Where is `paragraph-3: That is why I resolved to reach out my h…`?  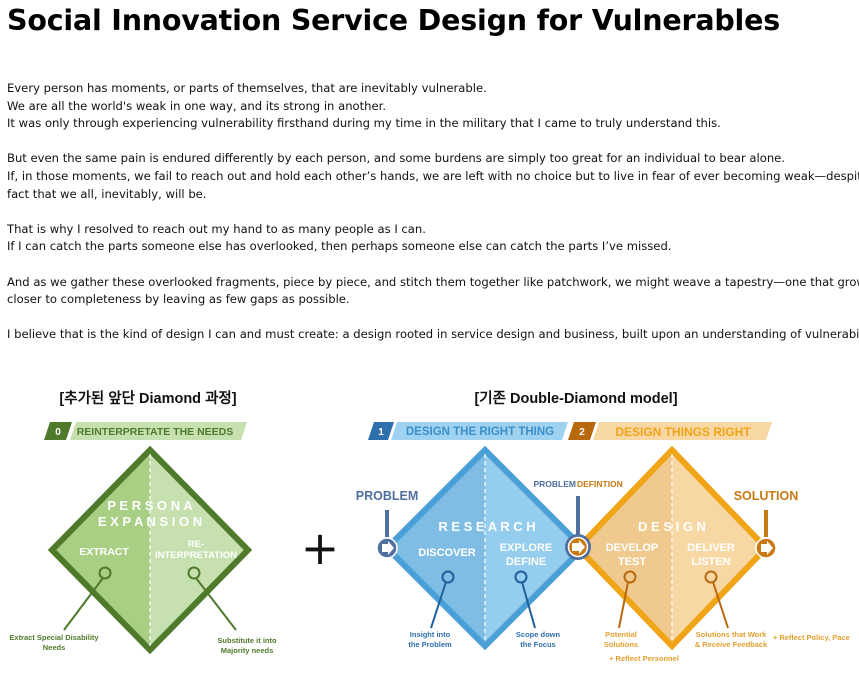
paragraph-3: That is why I resolved to reach out my h… is located at coordinates (433, 238).